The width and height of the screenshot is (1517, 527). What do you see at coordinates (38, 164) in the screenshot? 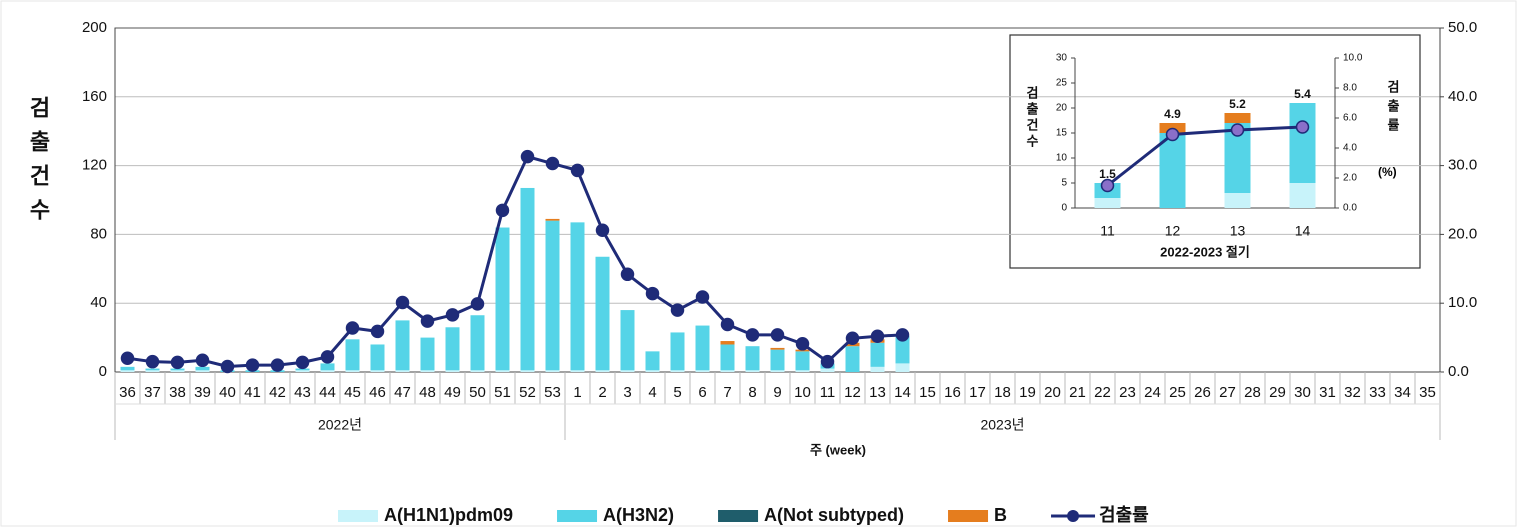
I see `y-axis-title: 검출건수` at bounding box center [38, 164].